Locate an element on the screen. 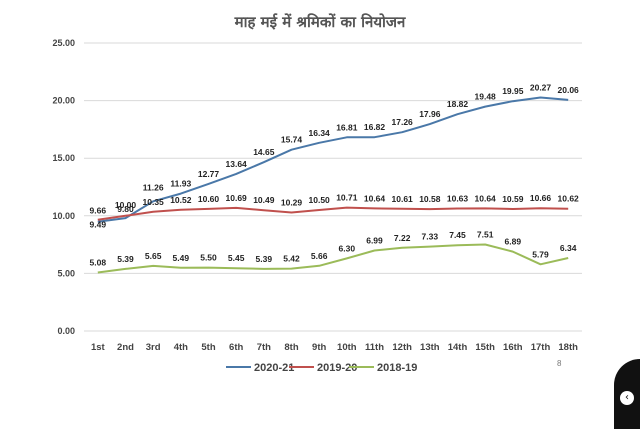 The height and width of the screenshot is (429, 640). data-label: 7.51 is located at coordinates (485, 234).